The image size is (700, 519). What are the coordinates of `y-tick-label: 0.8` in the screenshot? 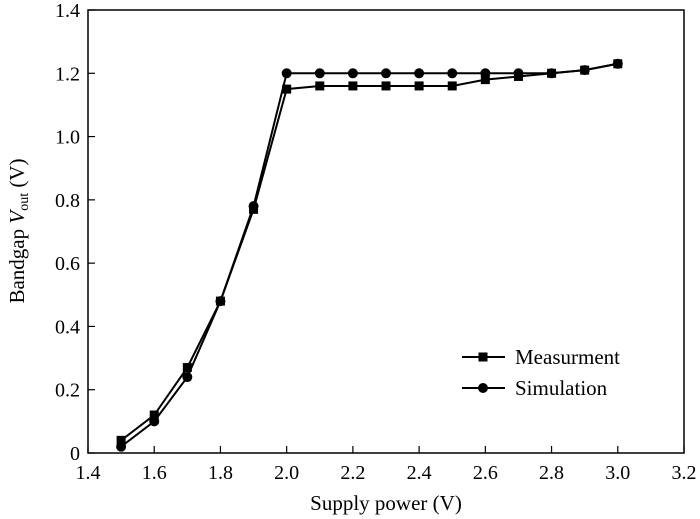 It's located at (67, 201).